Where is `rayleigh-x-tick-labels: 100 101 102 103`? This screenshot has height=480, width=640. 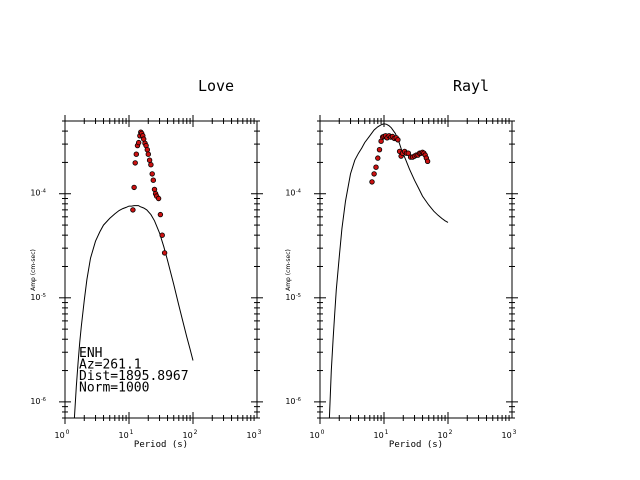 rayleigh-x-tick-labels: 100 101 102 103 is located at coordinates (412, 434).